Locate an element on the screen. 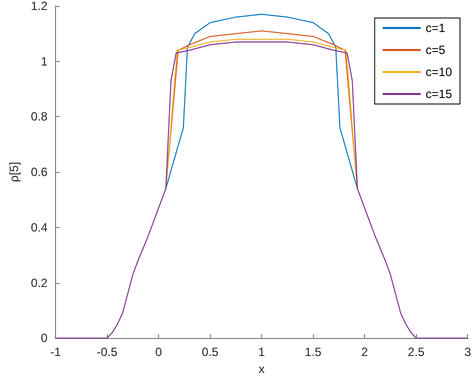 The width and height of the screenshot is (474, 380). x-tick-label: 3 is located at coordinates (468, 352).